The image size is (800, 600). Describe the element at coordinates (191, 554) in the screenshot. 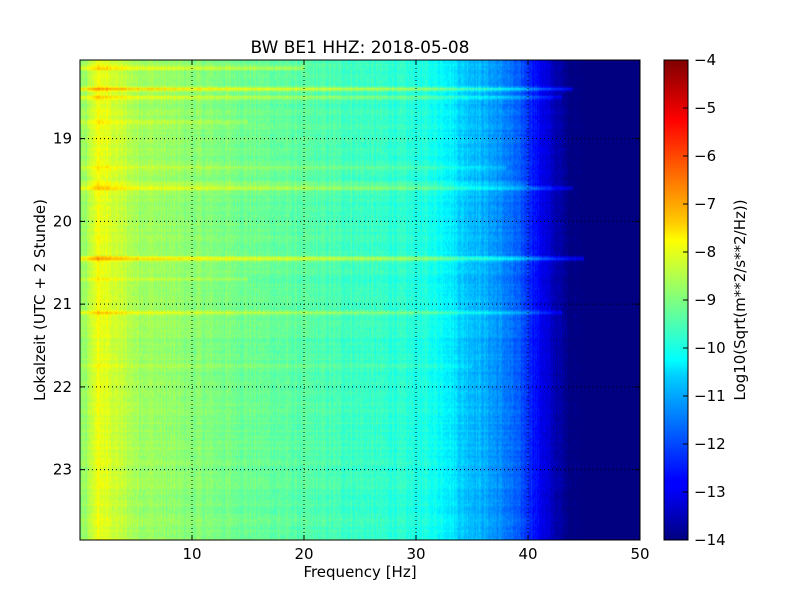

I see `x-tick-label: 10` at that location.